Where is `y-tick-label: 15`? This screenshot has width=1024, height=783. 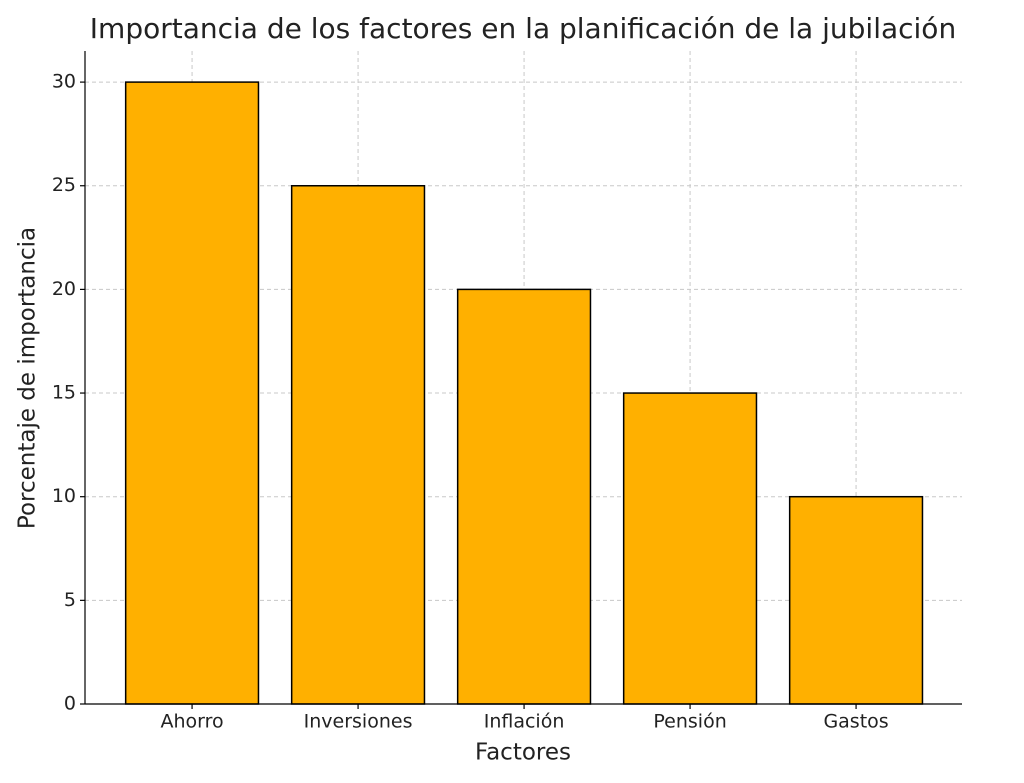 y-tick-label: 15 is located at coordinates (64, 393).